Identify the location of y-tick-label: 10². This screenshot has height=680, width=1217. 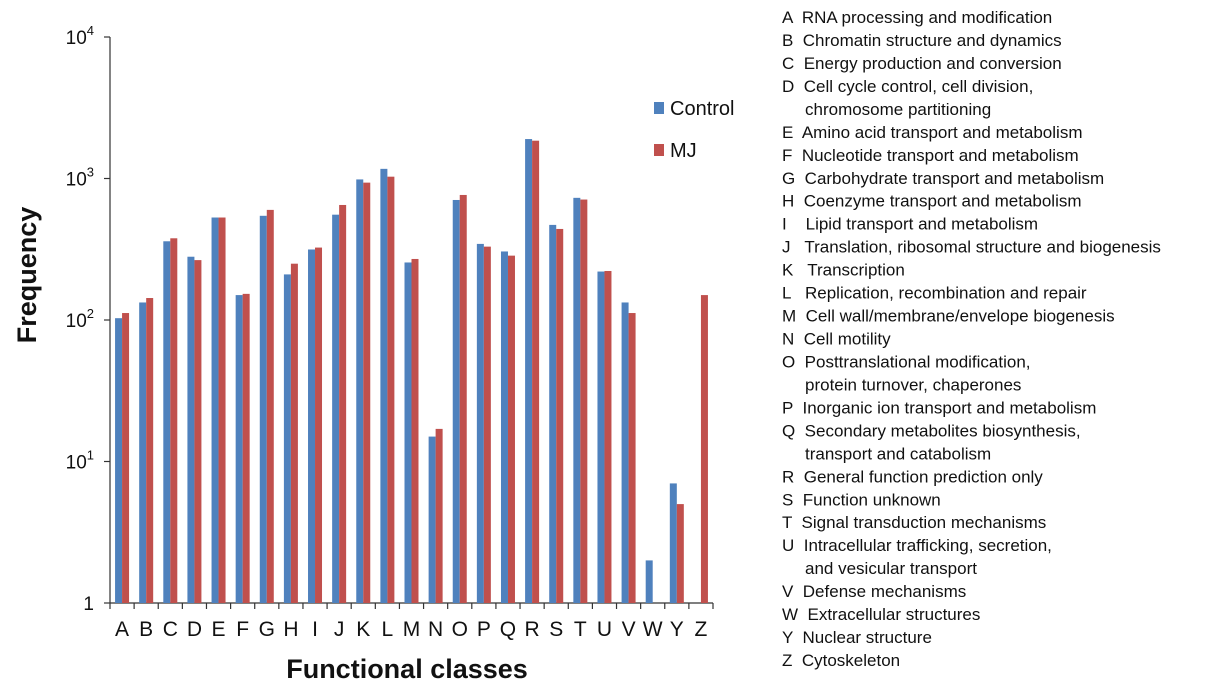
(80, 319).